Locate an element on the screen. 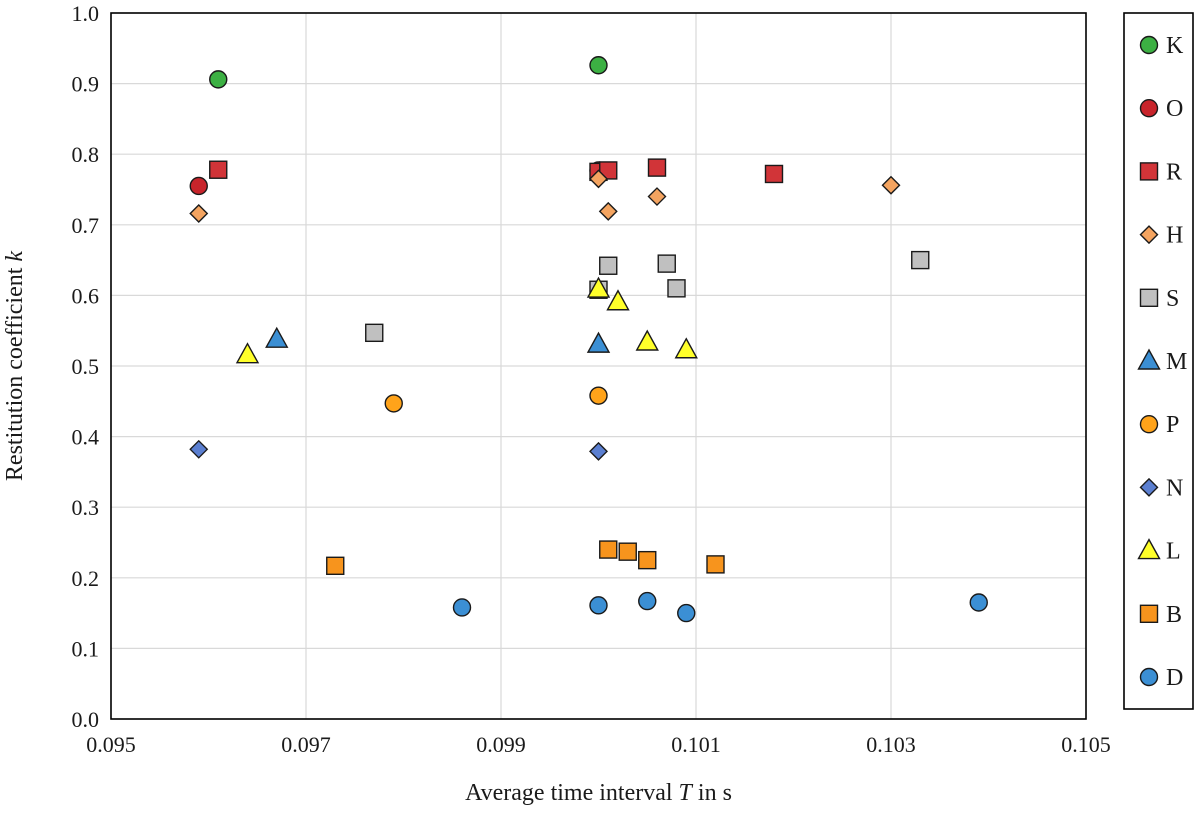  y-axis-tick-labels: 0.0 0.1 0.2 0.3 0.4 0.5 0.6 0.7 0.8 0.9 1.0 is located at coordinates (86, 366).